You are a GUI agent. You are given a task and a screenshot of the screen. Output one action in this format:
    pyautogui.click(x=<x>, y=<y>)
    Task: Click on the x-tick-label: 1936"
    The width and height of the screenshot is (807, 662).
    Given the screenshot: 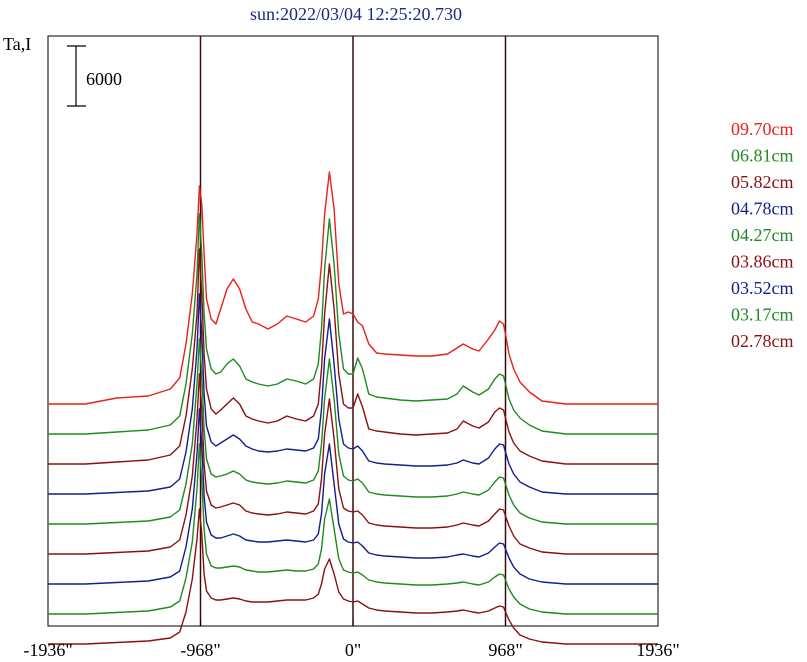 What is the action you would take?
    pyautogui.click(x=657, y=650)
    